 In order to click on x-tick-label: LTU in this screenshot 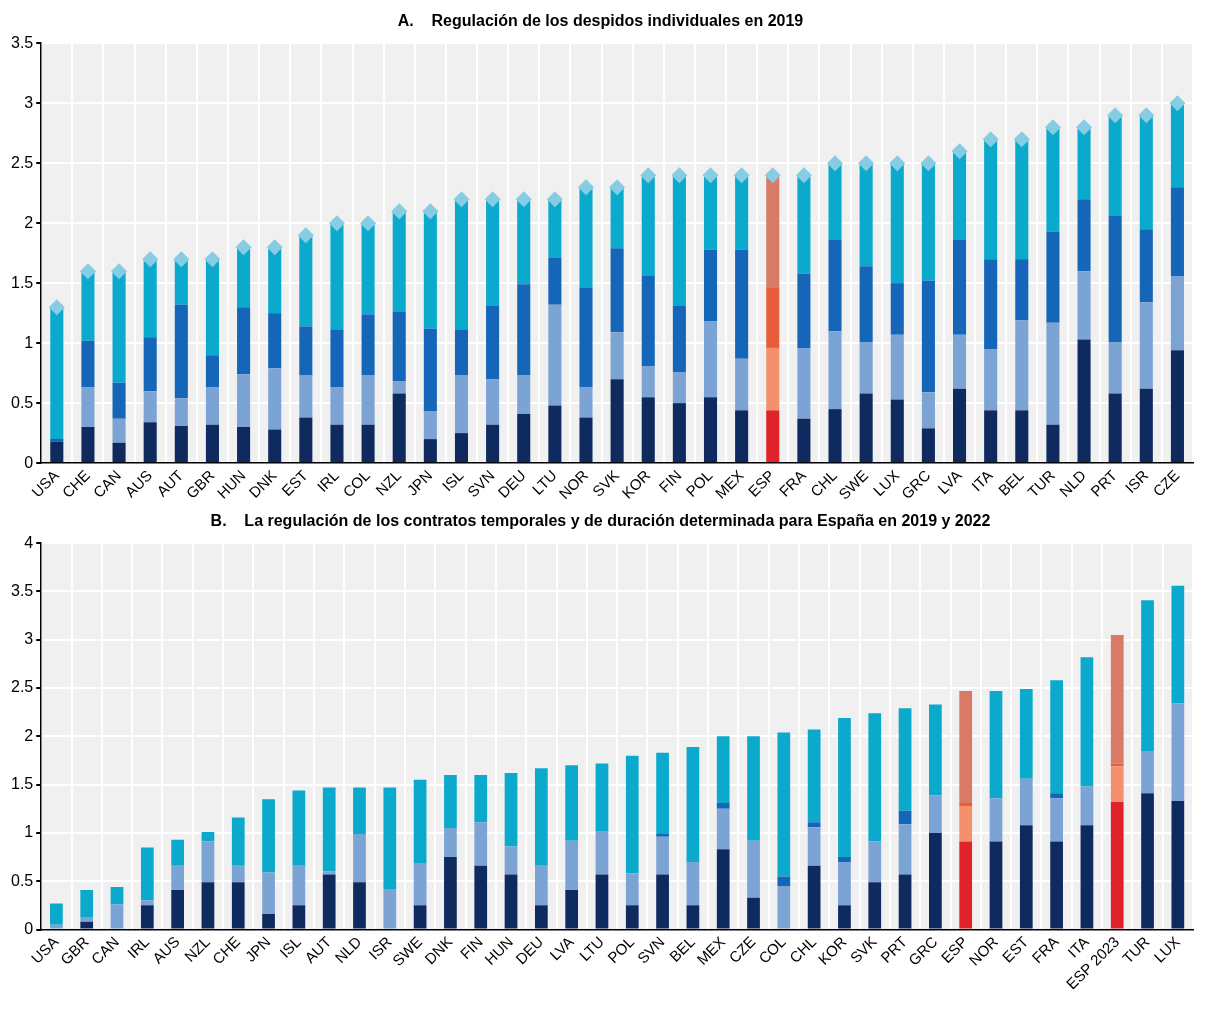, I will do `click(544, 482)`.